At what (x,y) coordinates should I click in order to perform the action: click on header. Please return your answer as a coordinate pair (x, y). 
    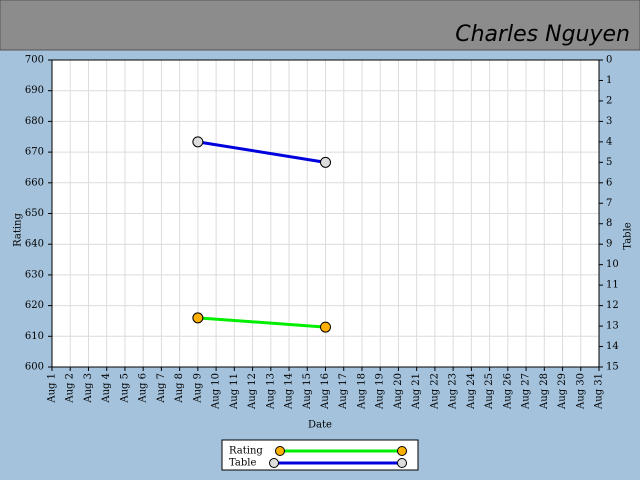
    Looking at the image, I should click on (320, 25).